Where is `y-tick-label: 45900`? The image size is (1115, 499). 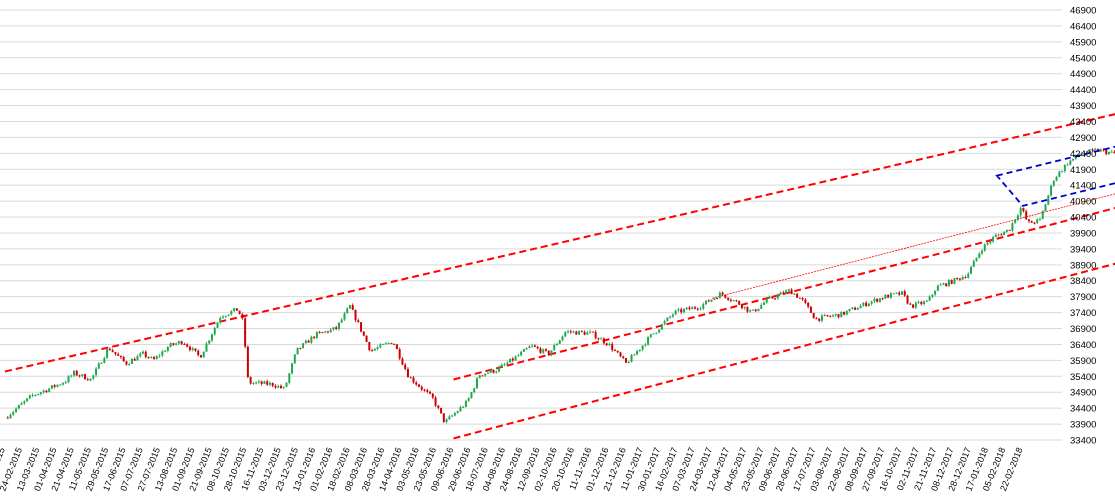 y-tick-label: 45900 is located at coordinates (1083, 42).